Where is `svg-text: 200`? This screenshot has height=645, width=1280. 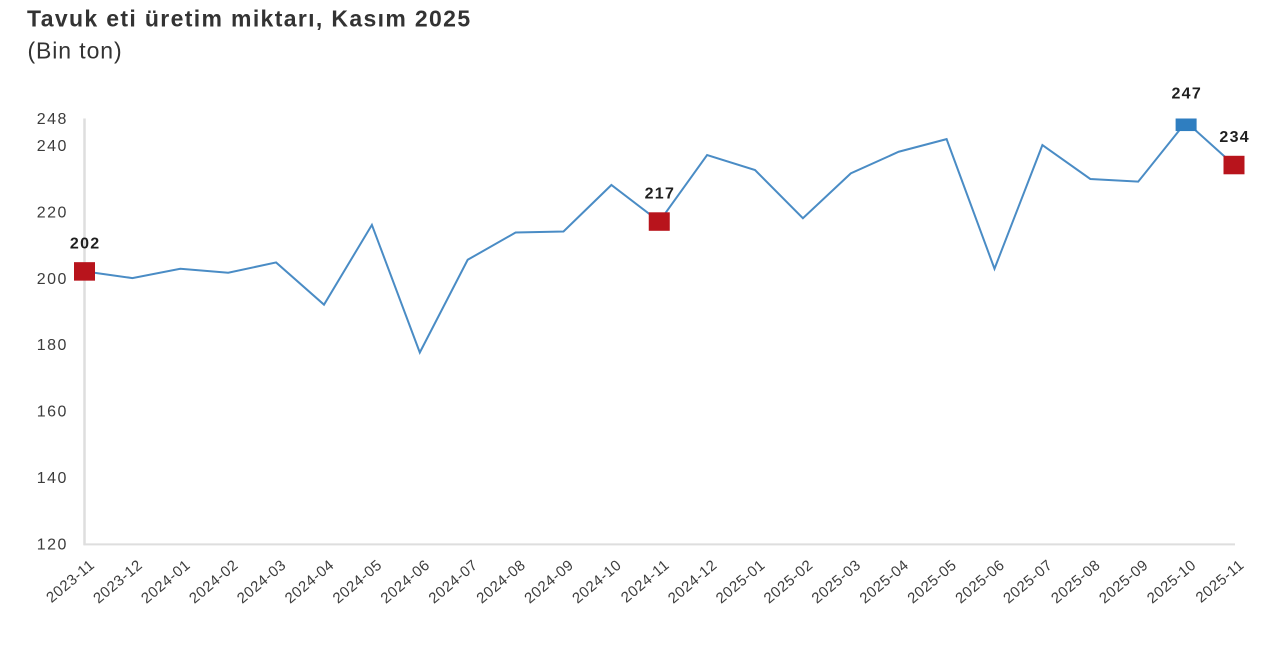
svg-text: 200 is located at coordinates (52, 279).